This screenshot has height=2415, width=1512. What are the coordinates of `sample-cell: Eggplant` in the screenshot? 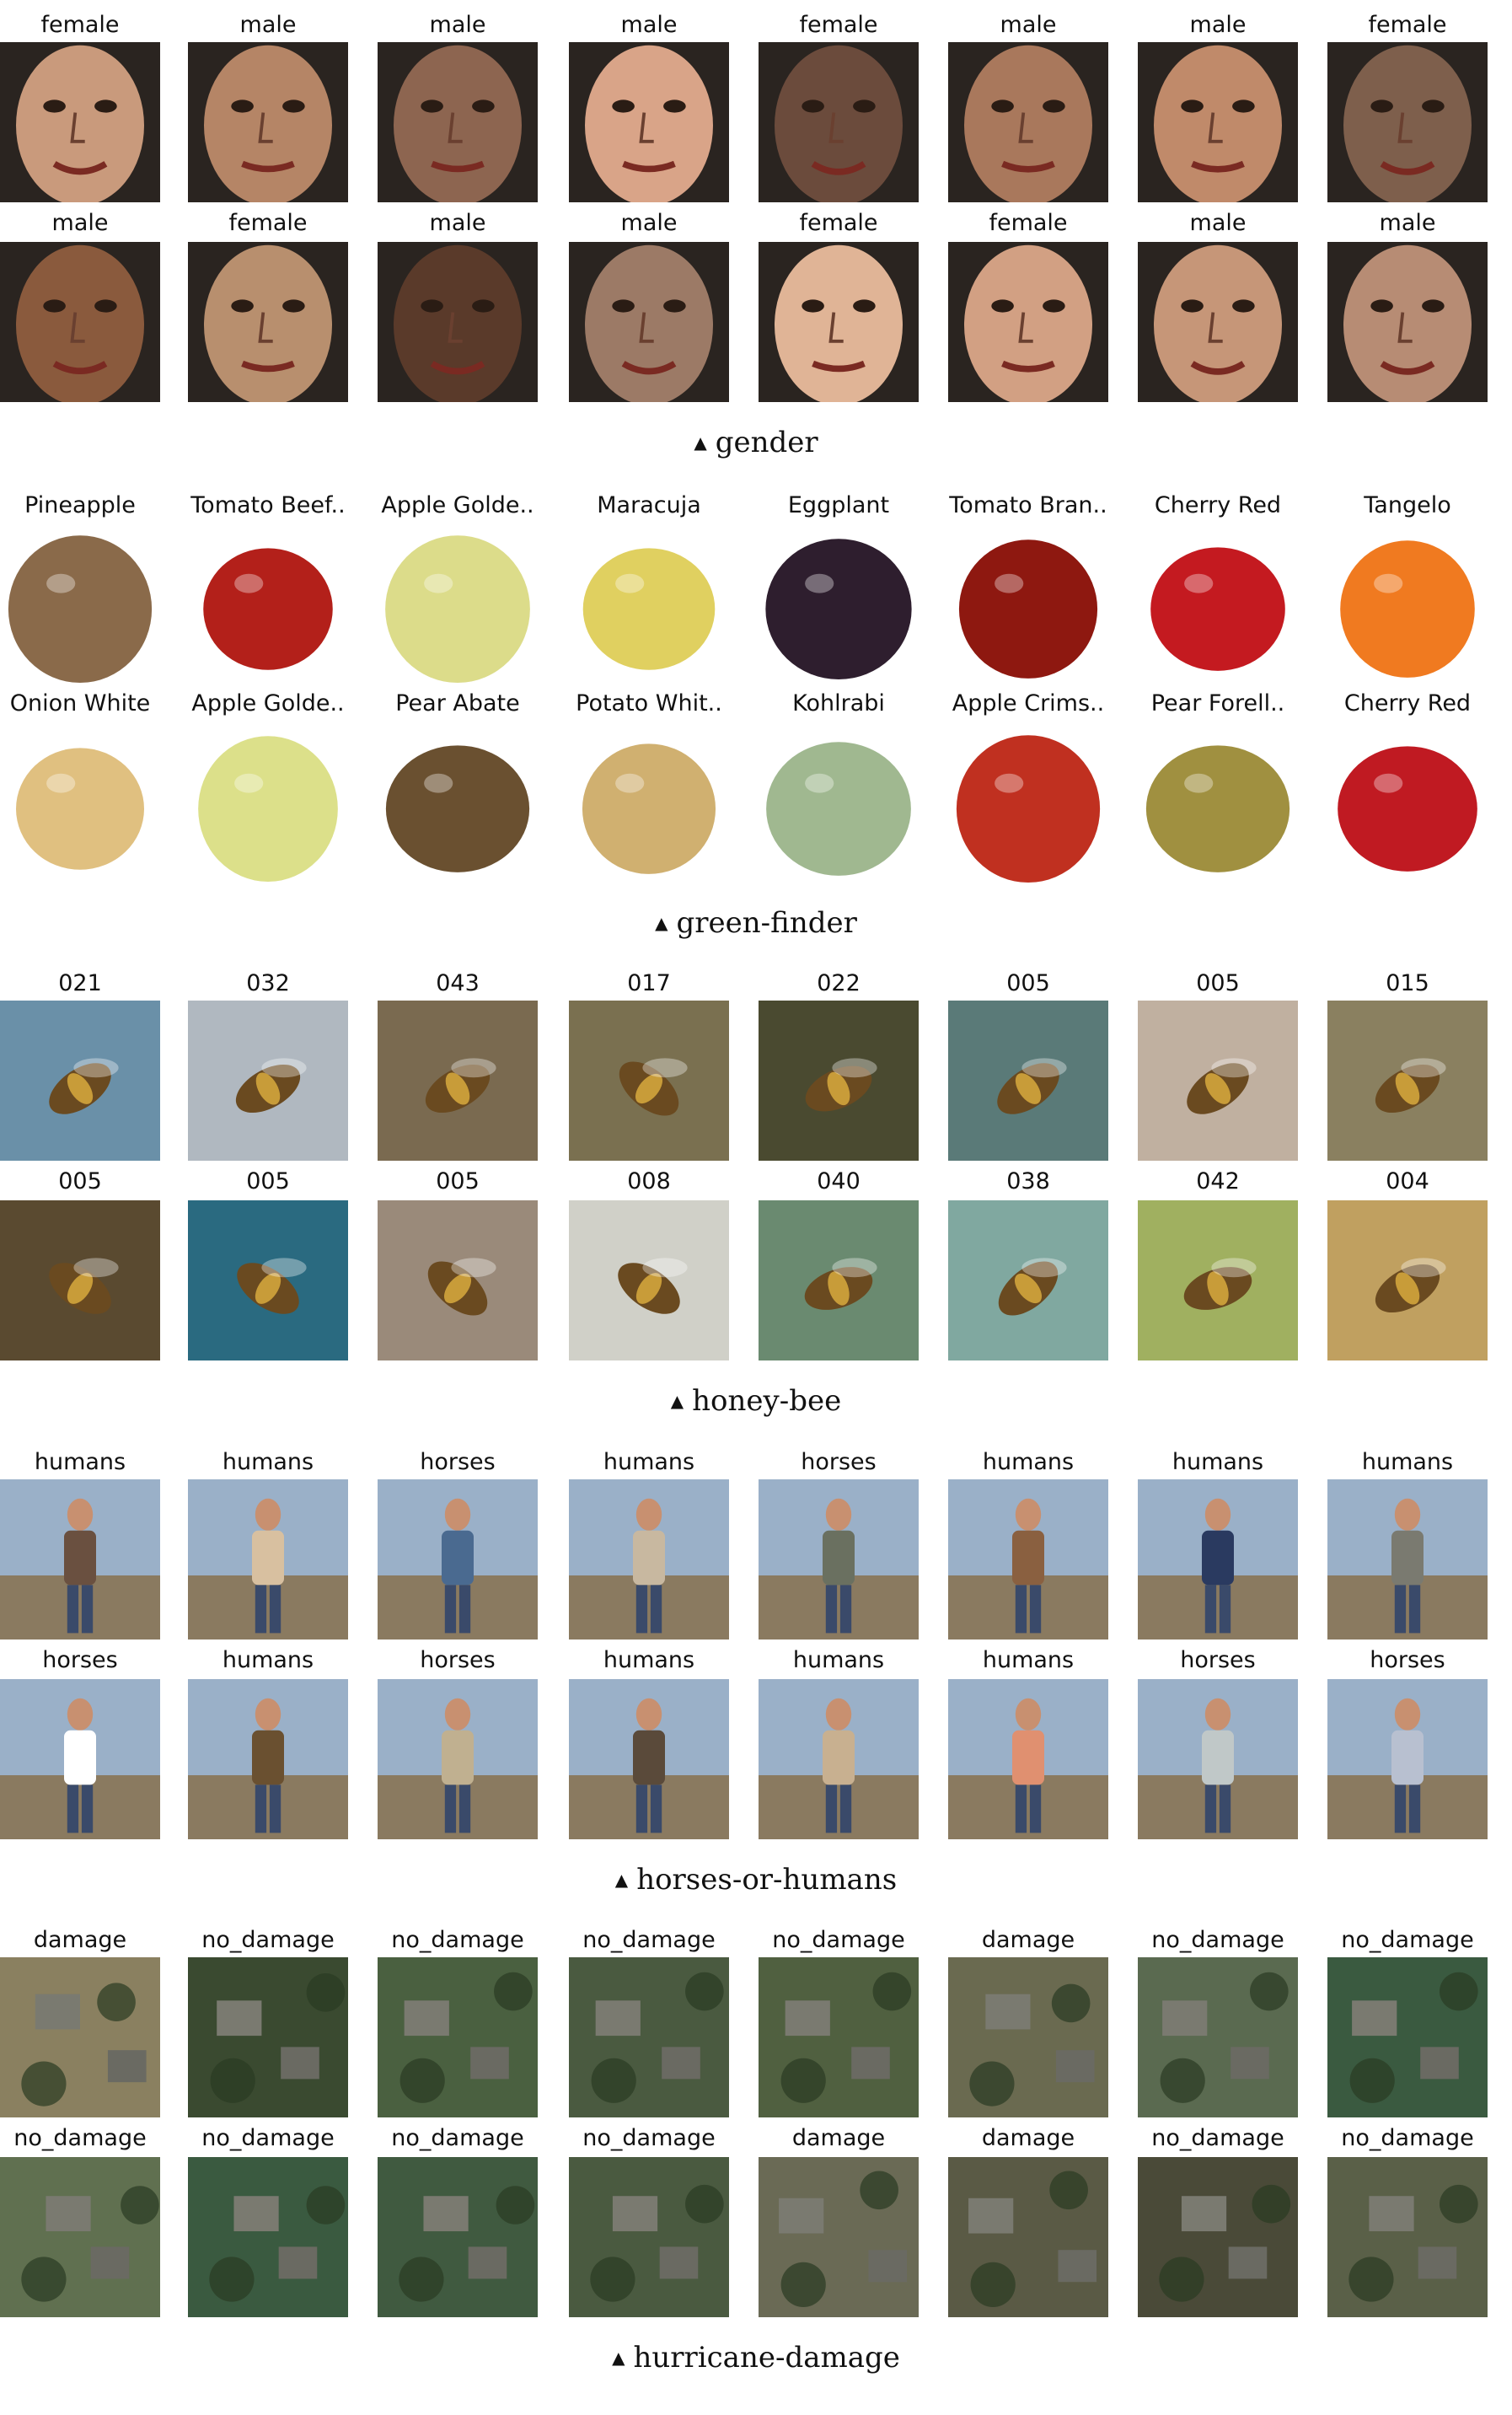 It's located at (839, 682).